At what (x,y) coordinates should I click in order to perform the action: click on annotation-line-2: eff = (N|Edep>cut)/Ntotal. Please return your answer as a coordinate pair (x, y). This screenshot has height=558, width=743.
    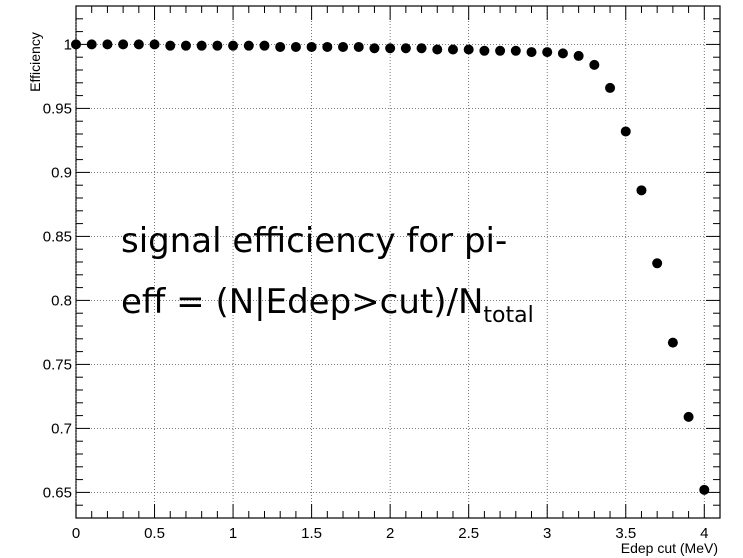
    Looking at the image, I should click on (327, 305).